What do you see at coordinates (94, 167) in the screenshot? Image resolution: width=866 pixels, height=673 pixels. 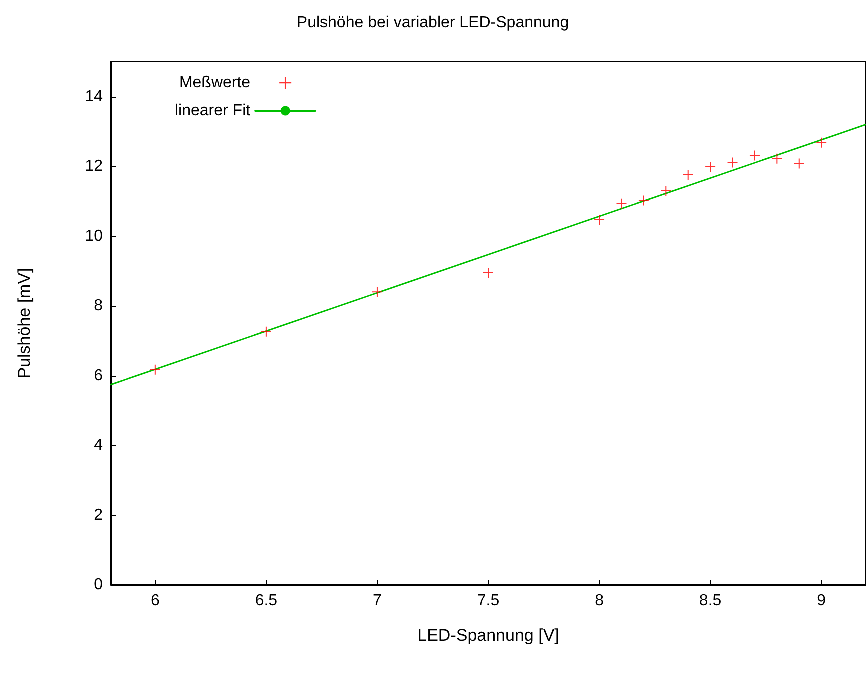 I see `y-tick-label: 12` at bounding box center [94, 167].